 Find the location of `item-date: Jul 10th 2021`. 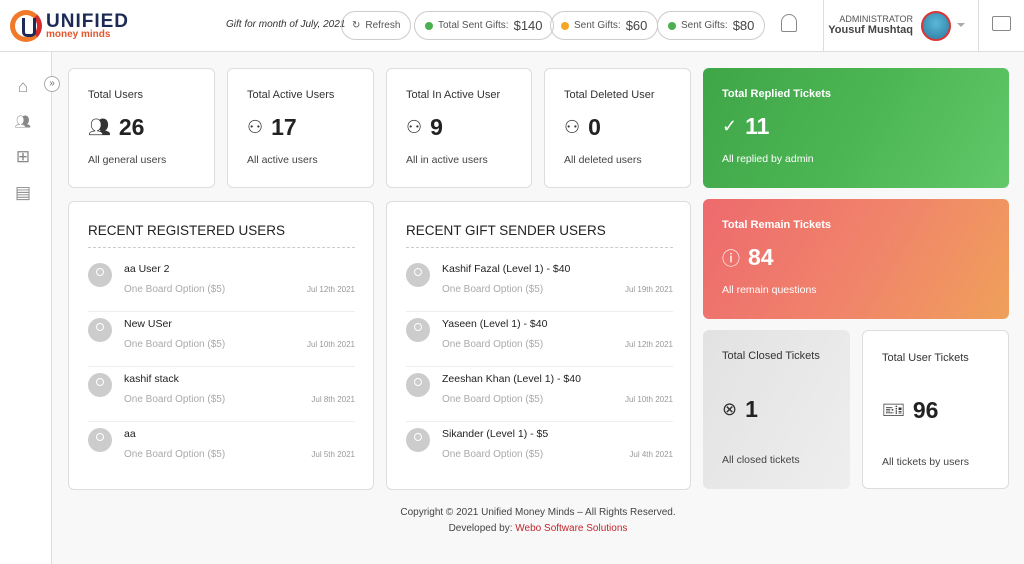

item-date: Jul 10th 2021 is located at coordinates (648, 399).